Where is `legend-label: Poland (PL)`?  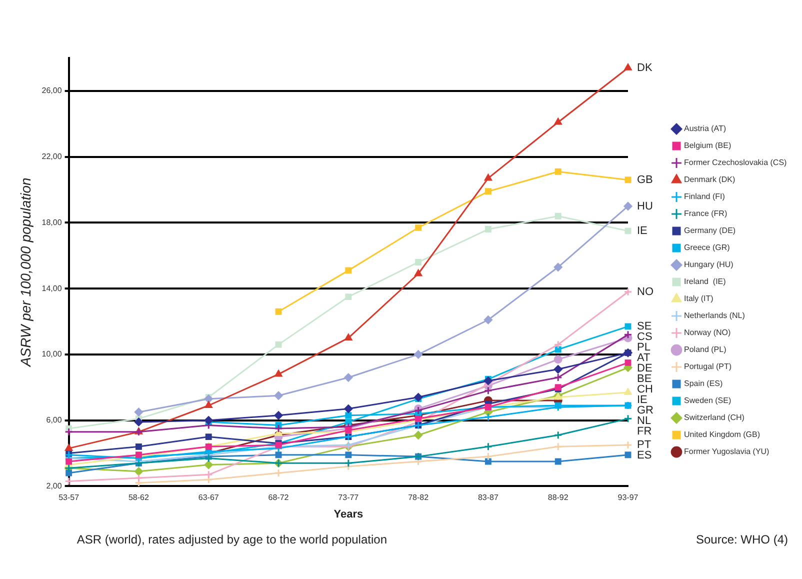
legend-label: Poland (PL) is located at coordinates (705, 349).